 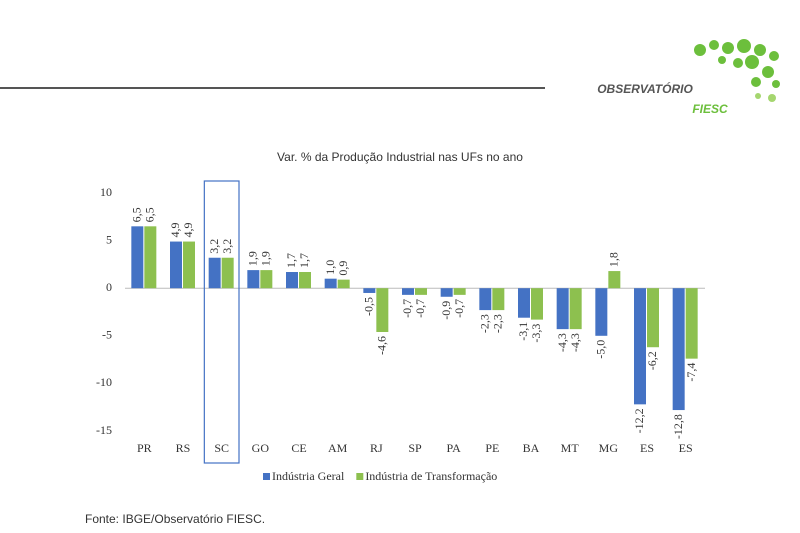 I want to click on value-label: -3,1, so click(x=523, y=331).